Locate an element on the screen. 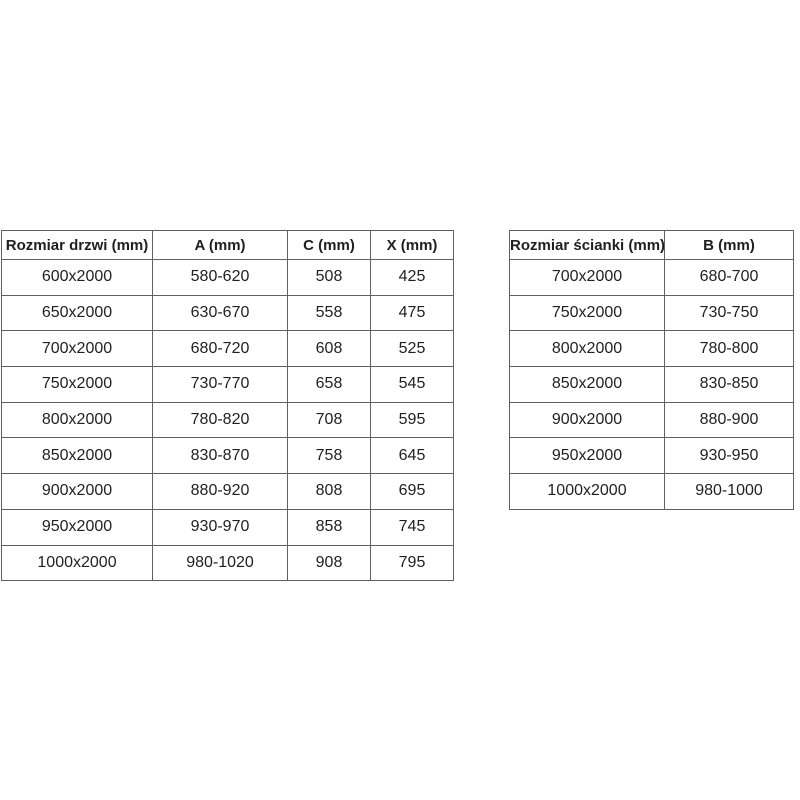  table-row: 700x2000 680-720 608 525 is located at coordinates (227, 349).